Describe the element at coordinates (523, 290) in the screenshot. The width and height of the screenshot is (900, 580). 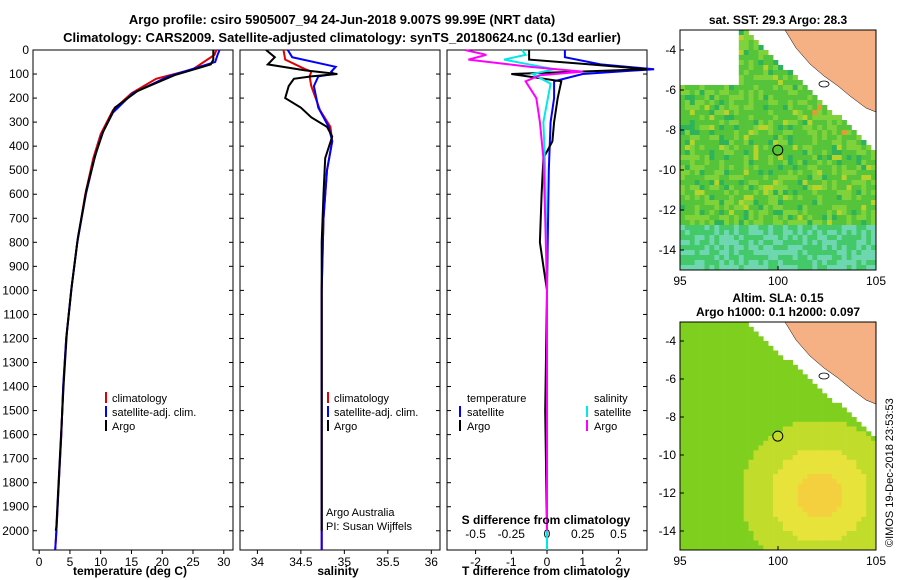
I see `series-line-s-argo` at that location.